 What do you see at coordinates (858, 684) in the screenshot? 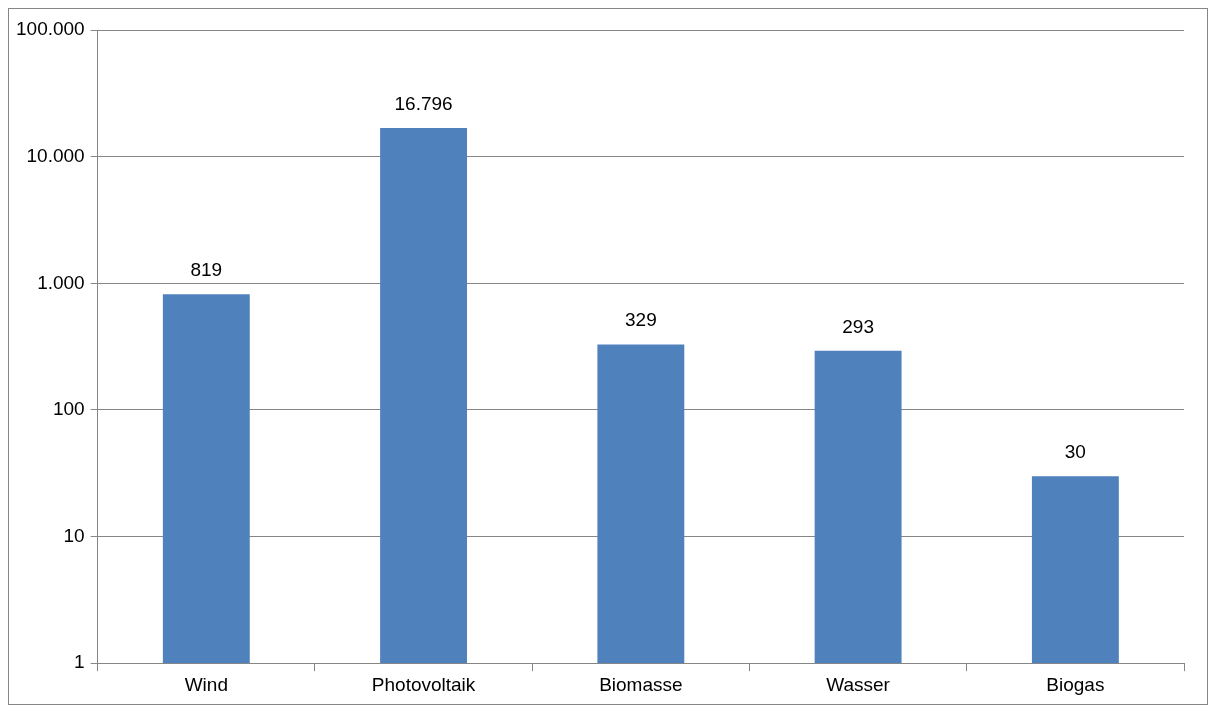
I see `x-tick-label: Wasser` at bounding box center [858, 684].